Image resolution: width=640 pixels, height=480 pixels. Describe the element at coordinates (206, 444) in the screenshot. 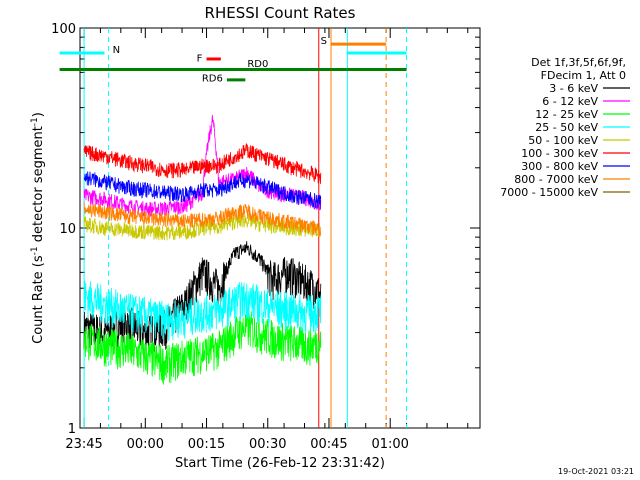

I see `x-tick-label: 00:15` at that location.